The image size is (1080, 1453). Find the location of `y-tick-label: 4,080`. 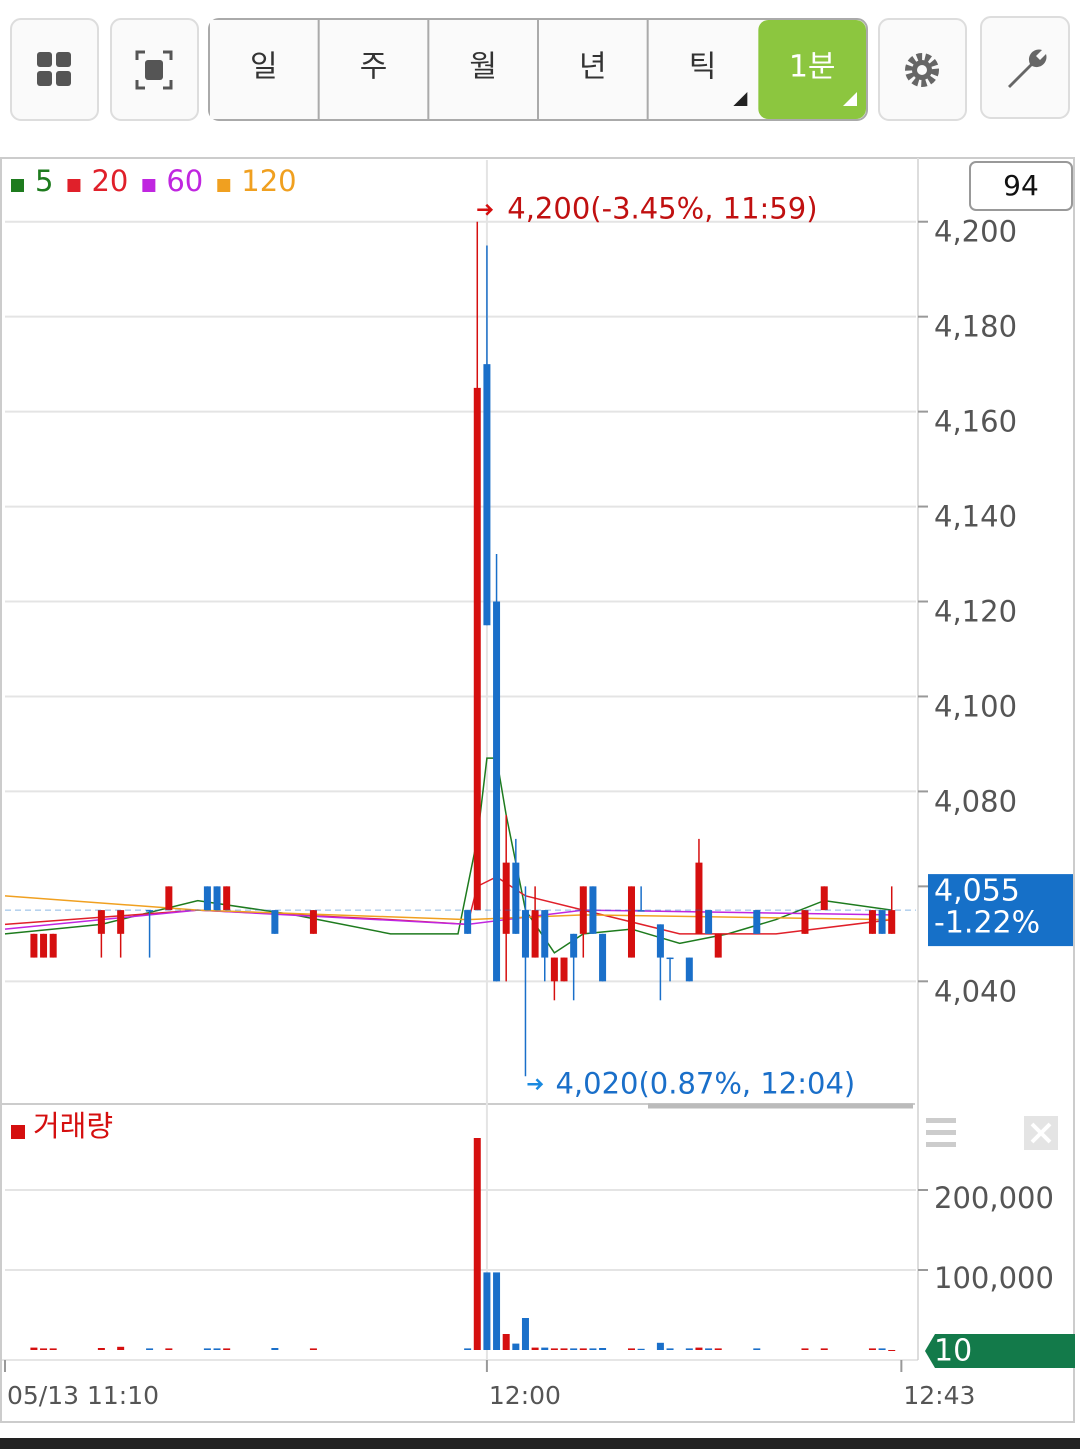

y-tick-label: 4,080 is located at coordinates (975, 801).